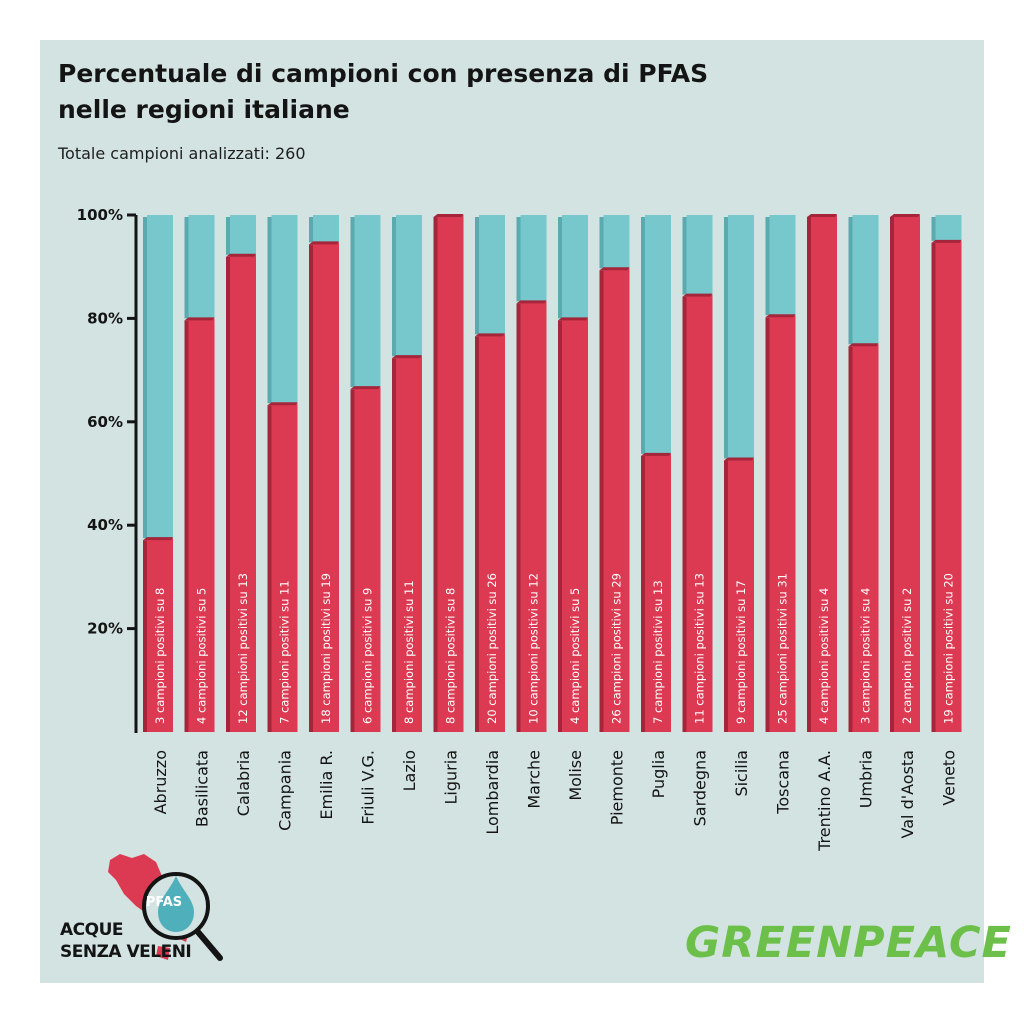  I want to click on bar-data-label: 8 campioni positivi su 8, so click(451, 656).